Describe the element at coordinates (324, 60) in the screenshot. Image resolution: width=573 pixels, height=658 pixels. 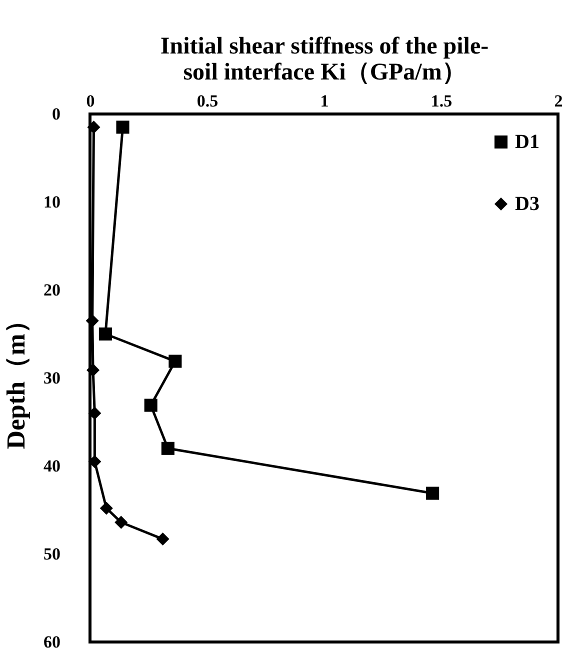
I see `x-axis-title: Initial shear stiffness of the pile-soil interface Ki（GPa/m）` at that location.